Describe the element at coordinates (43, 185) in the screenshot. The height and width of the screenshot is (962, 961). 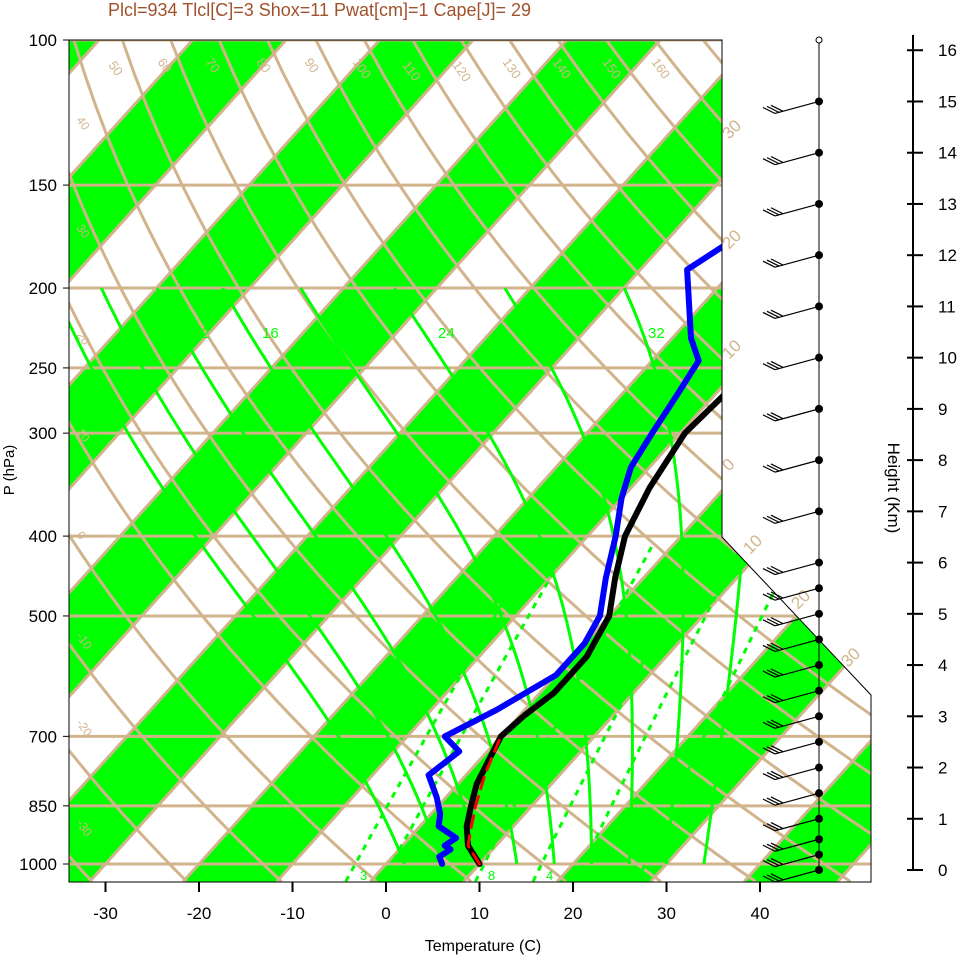
I see `p-tick-label: 150` at that location.